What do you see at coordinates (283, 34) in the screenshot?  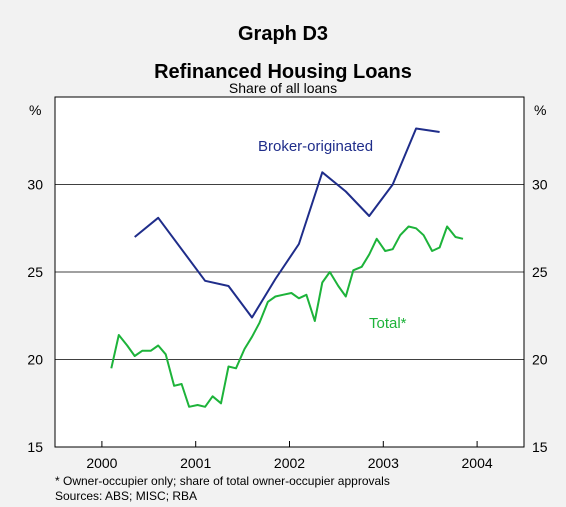 I see `chart-title: Graph D3` at bounding box center [283, 34].